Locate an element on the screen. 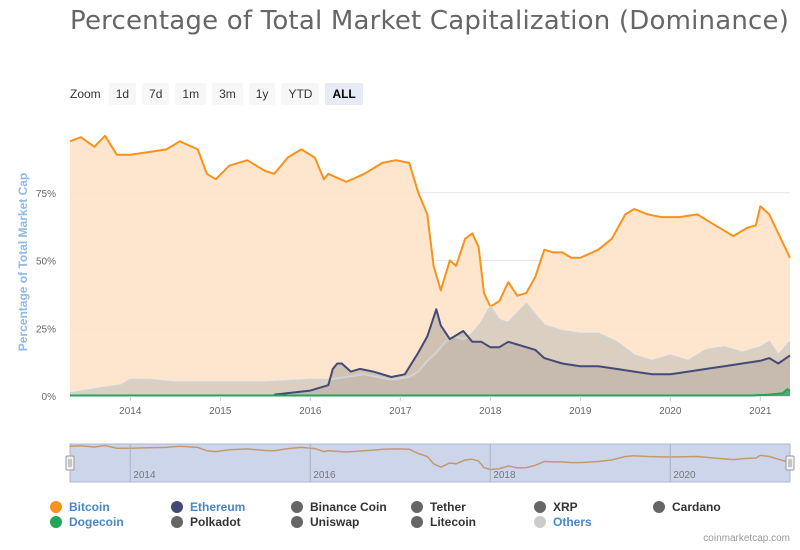  legend-item-polkadot: Polkadot is located at coordinates (206, 522).